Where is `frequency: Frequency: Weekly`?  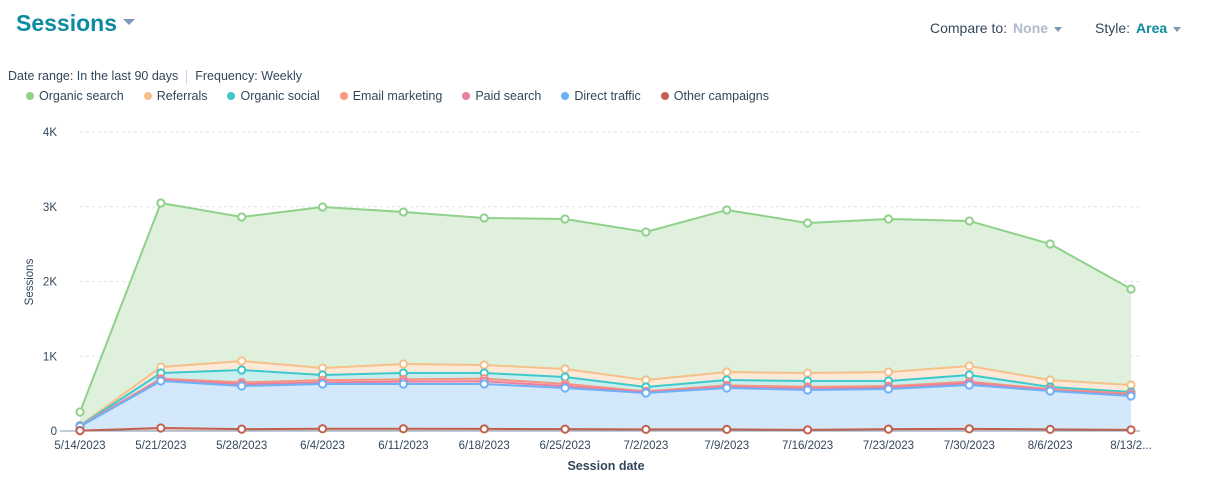 frequency: Frequency: Weekly is located at coordinates (249, 76).